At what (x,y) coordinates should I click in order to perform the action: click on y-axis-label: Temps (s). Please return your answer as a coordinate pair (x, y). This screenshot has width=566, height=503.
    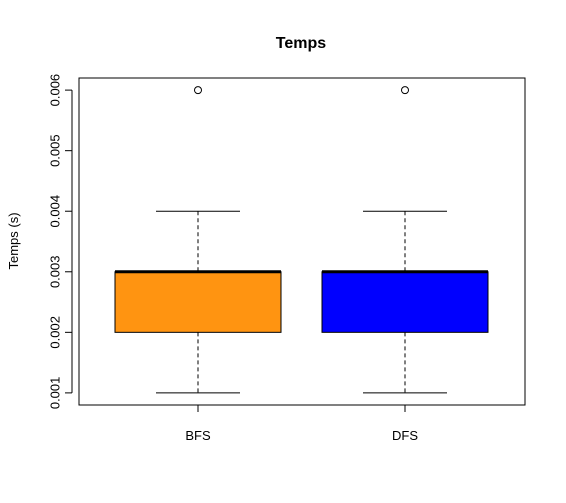
    Looking at the image, I should click on (13, 240).